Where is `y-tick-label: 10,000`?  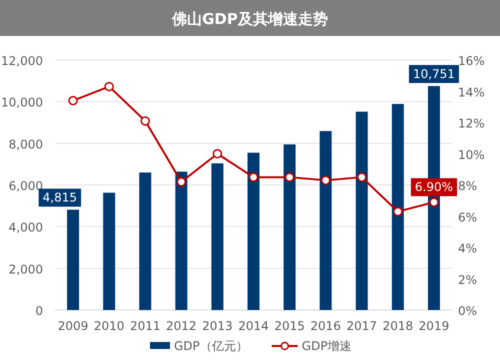
y-tick-label: 10,000 is located at coordinates (22, 103).